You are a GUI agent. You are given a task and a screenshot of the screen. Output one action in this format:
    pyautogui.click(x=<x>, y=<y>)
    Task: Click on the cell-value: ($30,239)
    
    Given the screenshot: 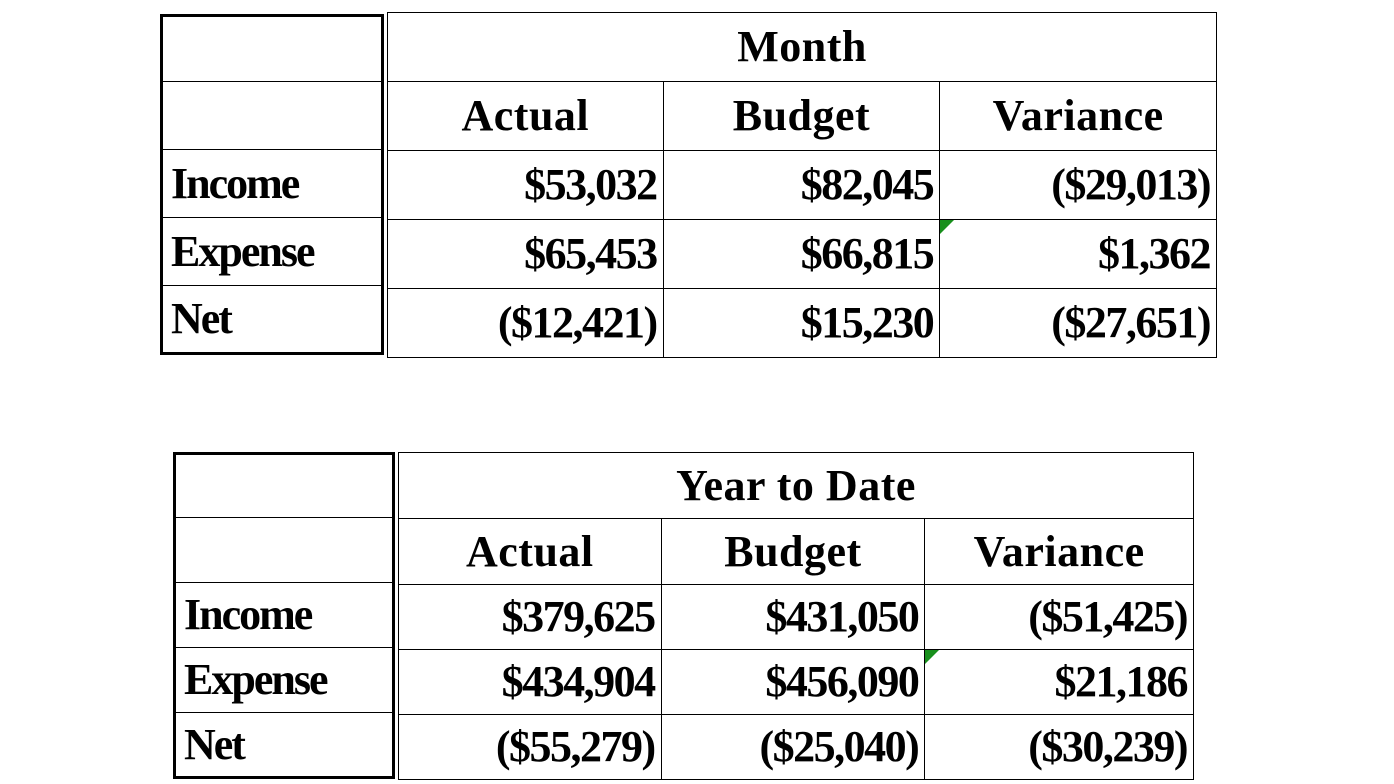 What is the action you would take?
    pyautogui.click(x=1059, y=747)
    